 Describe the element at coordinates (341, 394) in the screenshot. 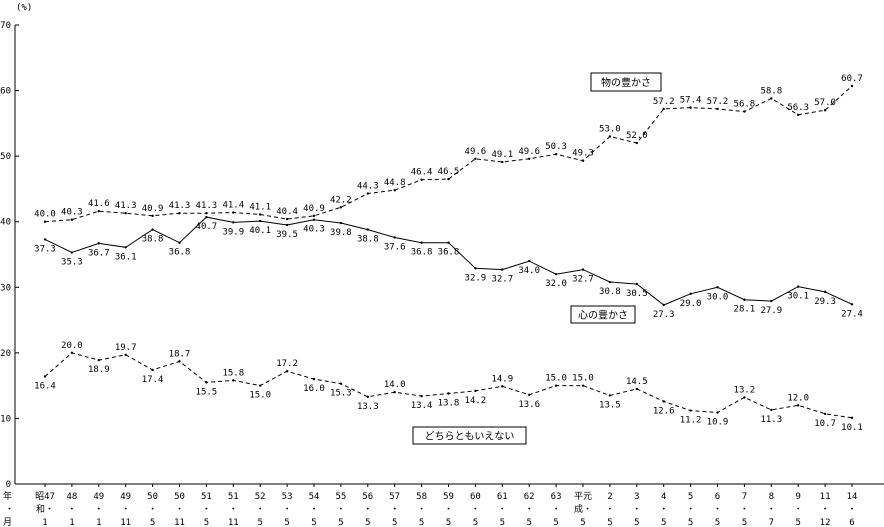

I see `data-label: 15.3` at that location.